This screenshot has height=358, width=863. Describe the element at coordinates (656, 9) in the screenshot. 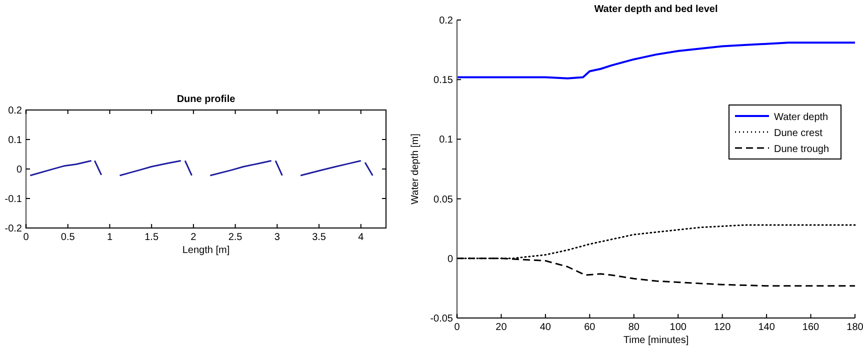

I see `chart-title: Water depth and bed level` at that location.